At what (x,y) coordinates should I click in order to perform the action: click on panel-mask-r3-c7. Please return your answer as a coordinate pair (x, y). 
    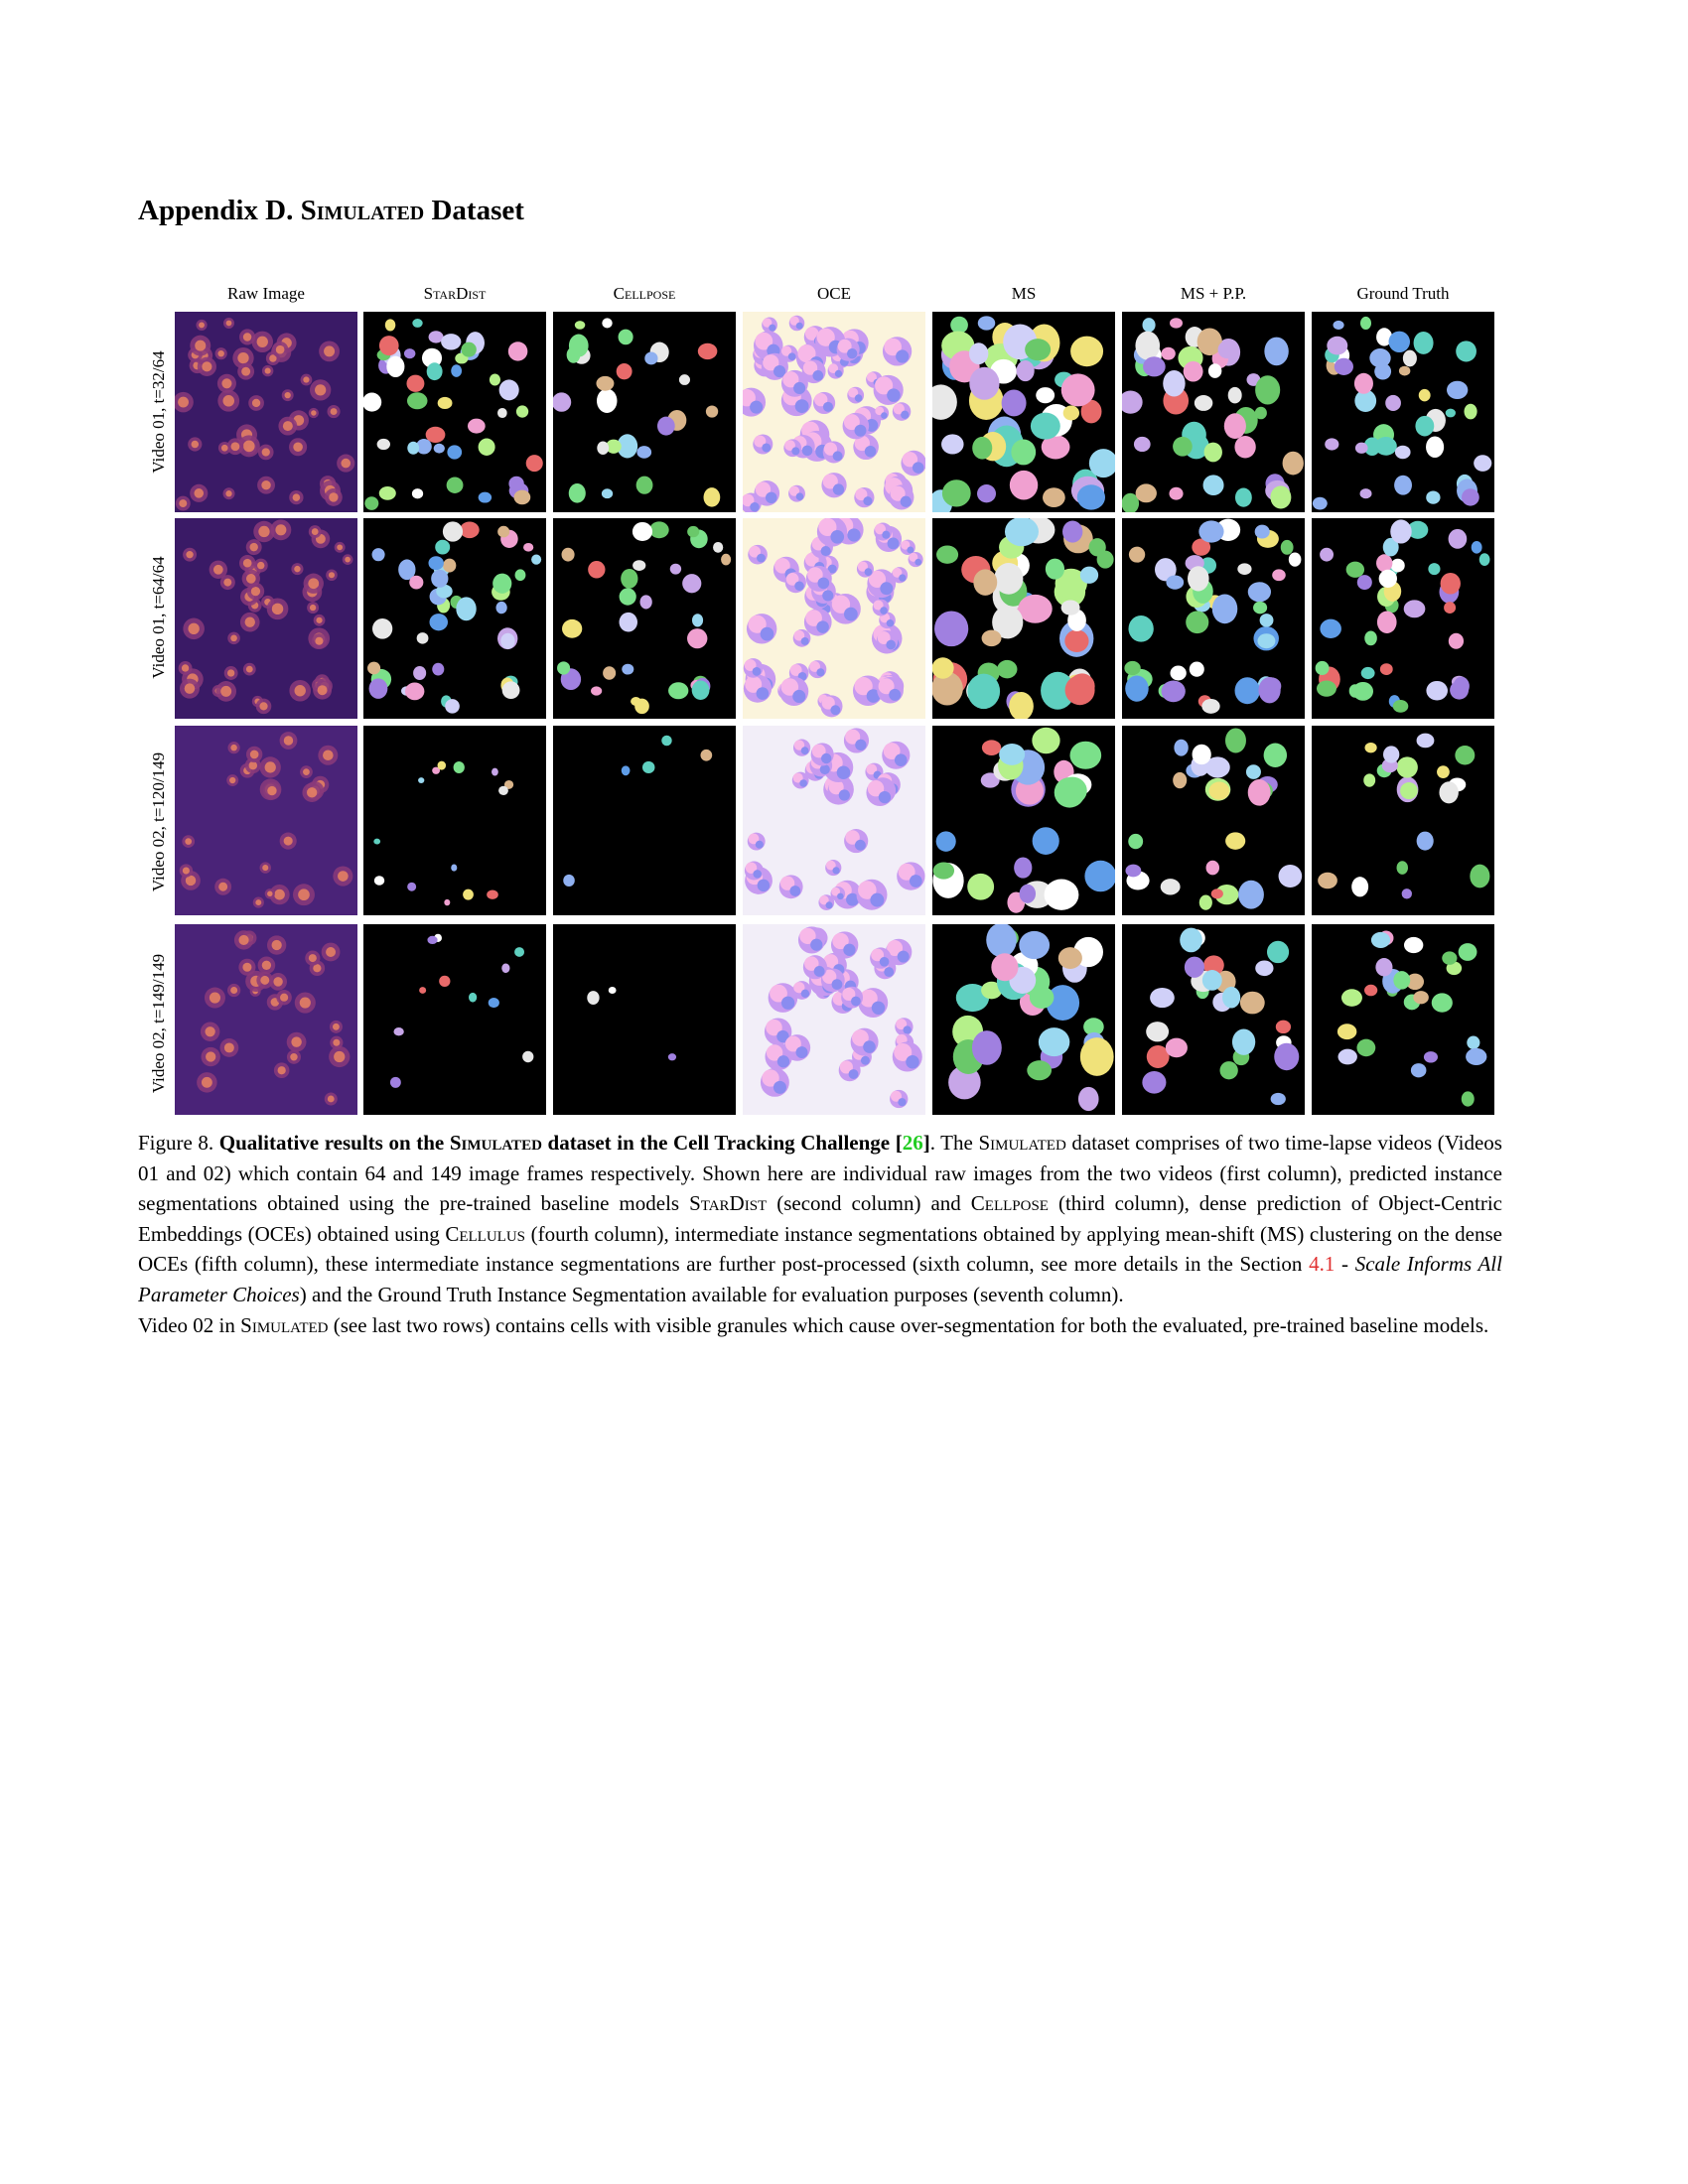
    Looking at the image, I should click on (1403, 820).